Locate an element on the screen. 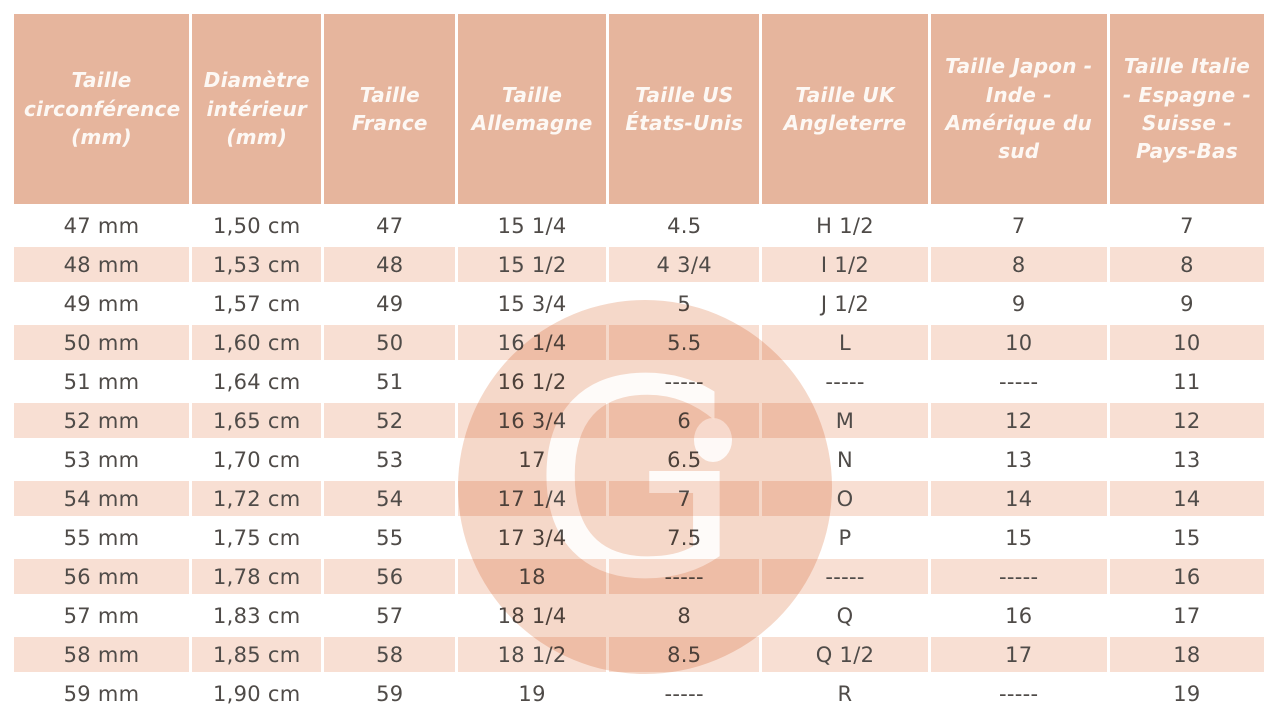 The width and height of the screenshot is (1280, 720). table-cell: 17 3/4 is located at coordinates (532, 537).